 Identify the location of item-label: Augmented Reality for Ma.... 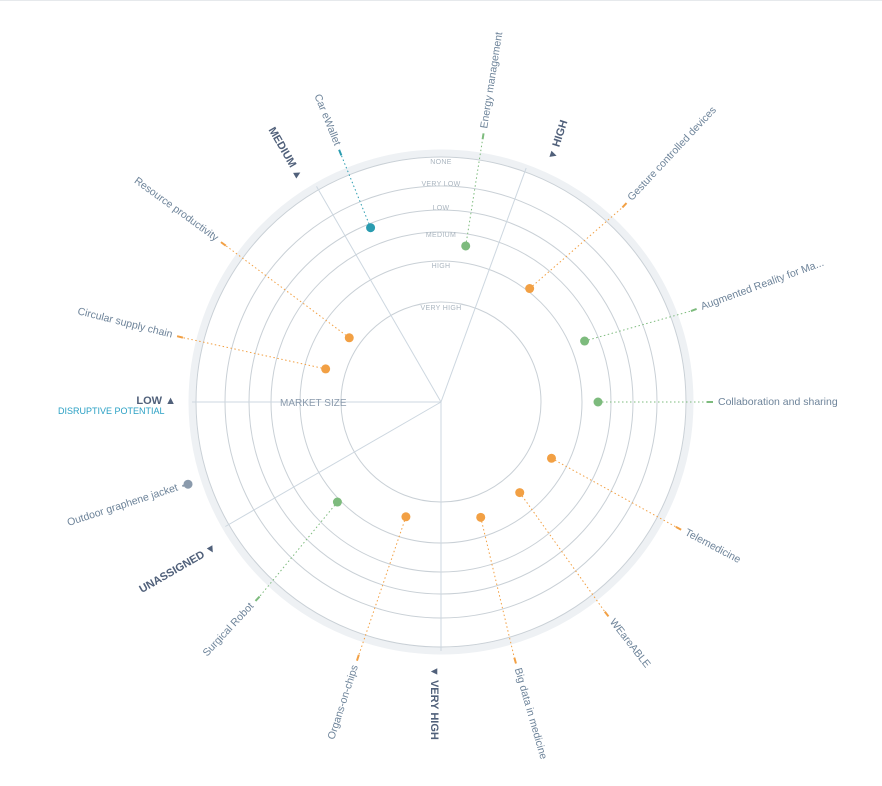
(762, 285).